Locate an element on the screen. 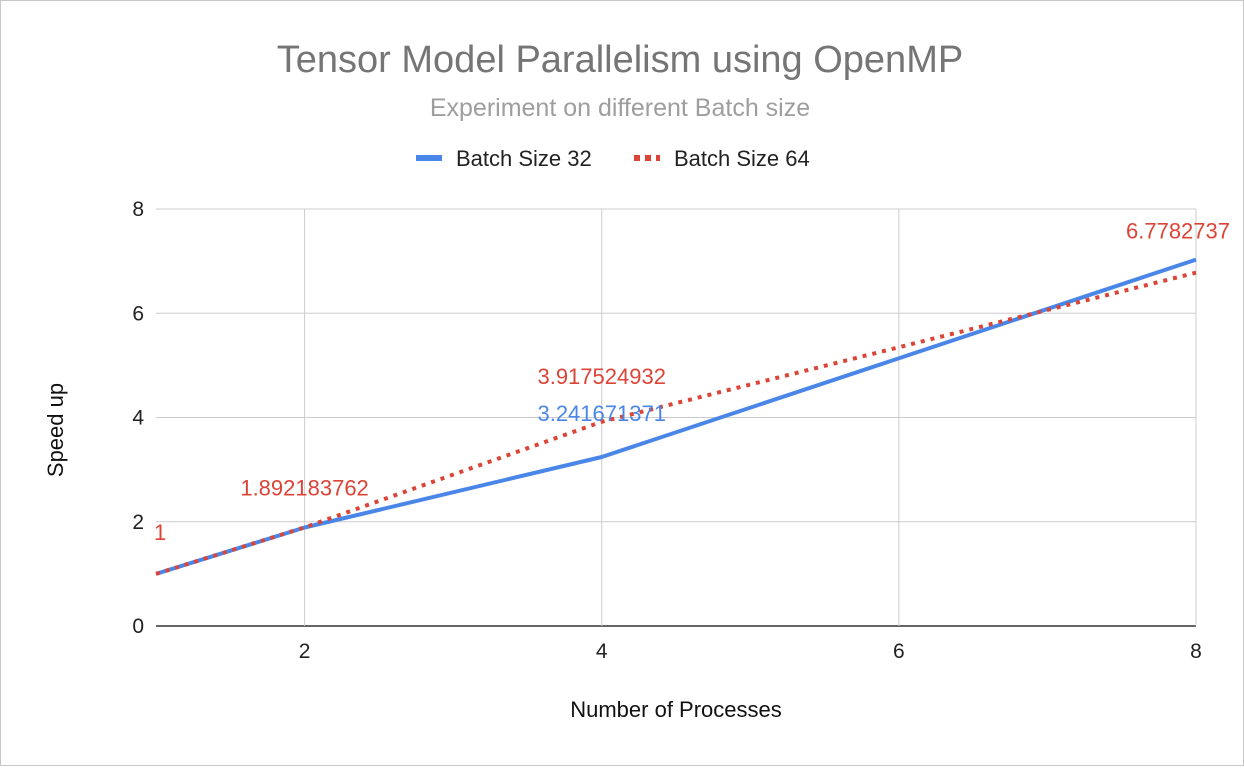 The height and width of the screenshot is (771, 1244). y-tick-label: 8 is located at coordinates (138, 209).